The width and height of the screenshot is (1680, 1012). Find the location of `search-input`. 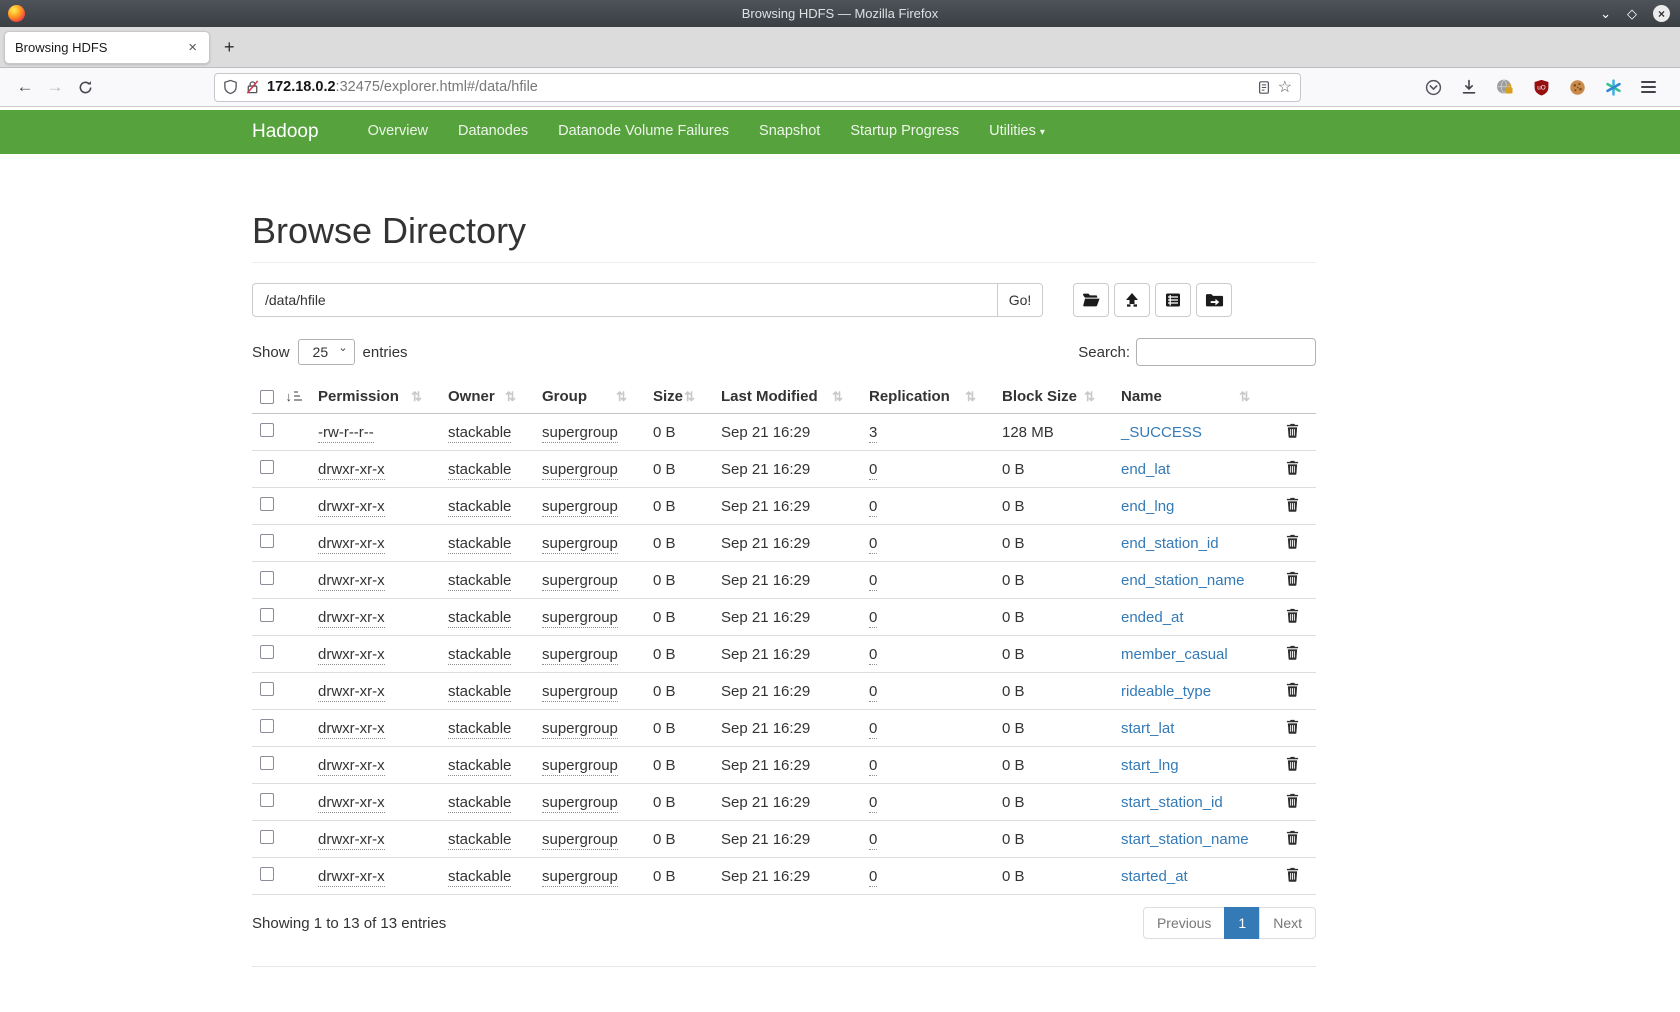

search-input is located at coordinates (1226, 352).